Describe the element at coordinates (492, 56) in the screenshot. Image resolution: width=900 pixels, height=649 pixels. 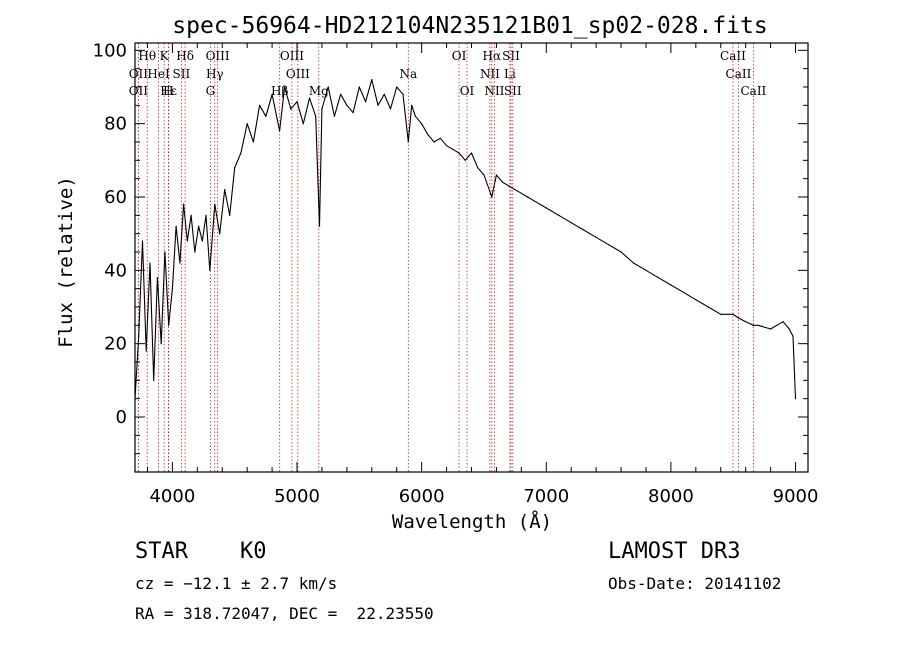
I see `line-label-6: Hα` at that location.